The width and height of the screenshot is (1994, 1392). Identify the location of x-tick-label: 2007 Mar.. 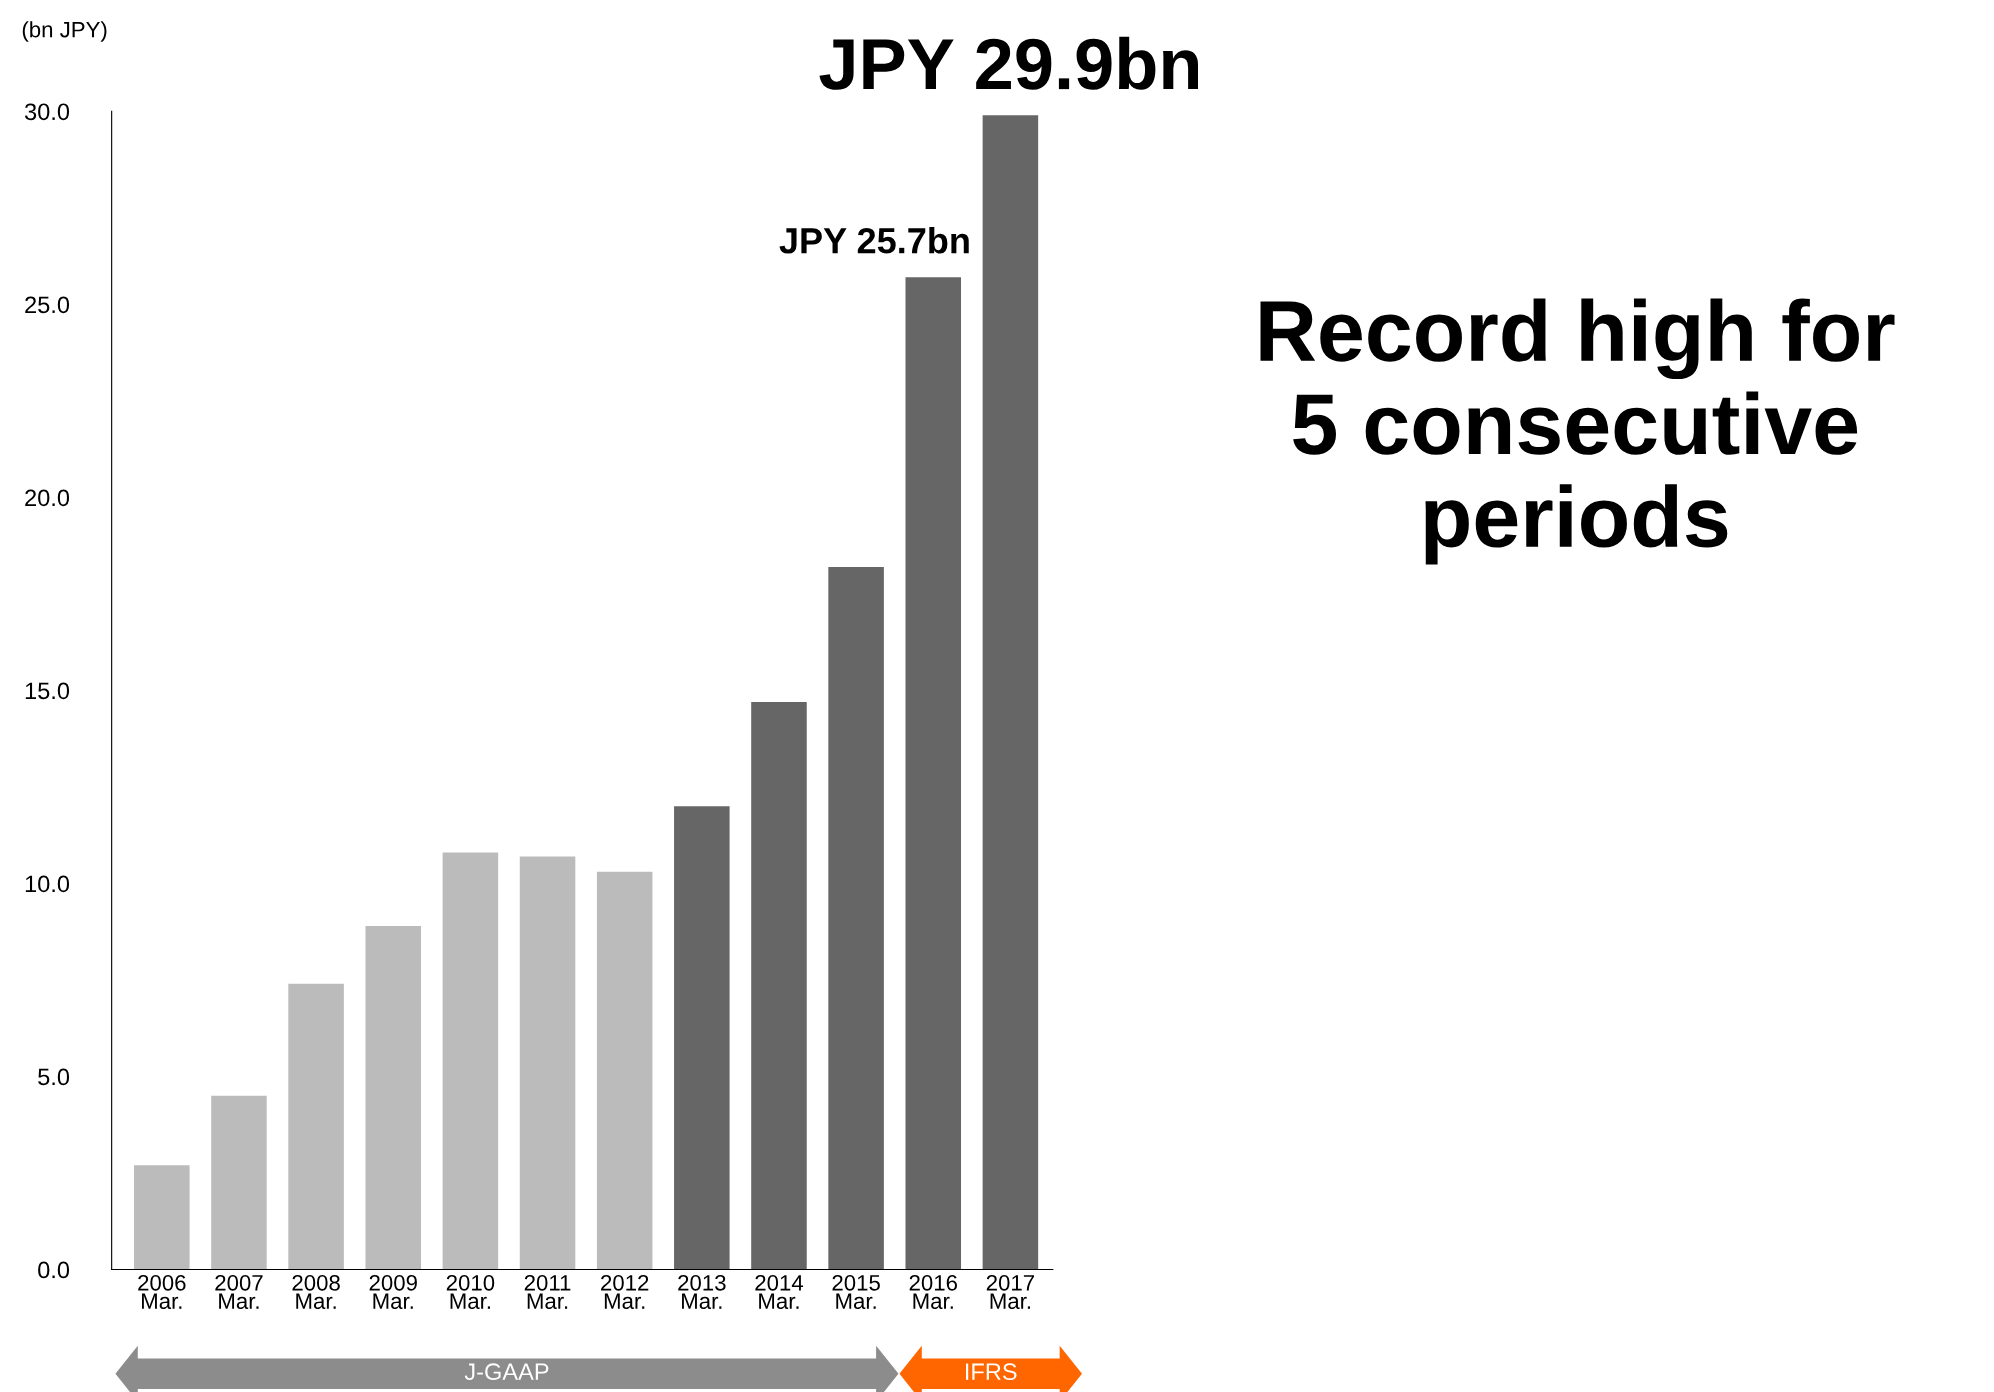
(239, 1291).